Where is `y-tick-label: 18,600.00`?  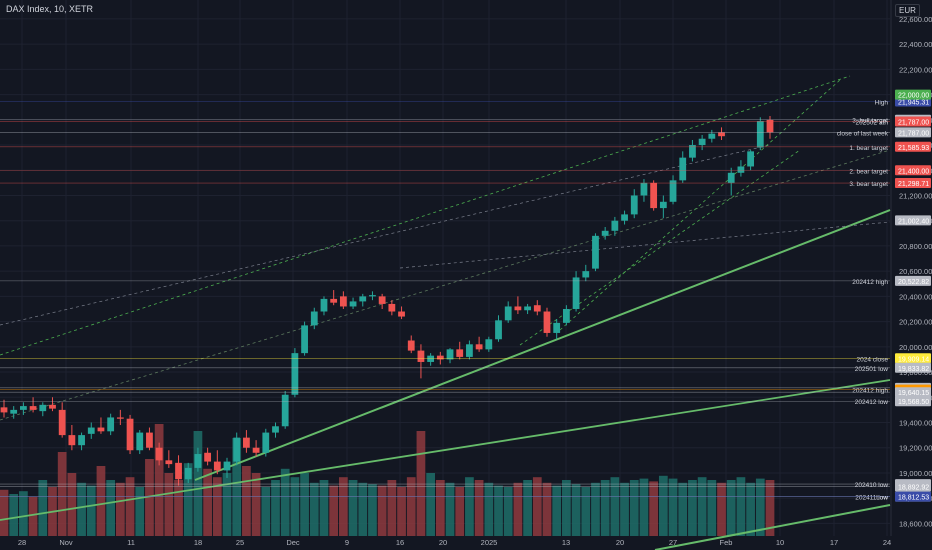 y-tick-label: 18,600.00 is located at coordinates (915, 523).